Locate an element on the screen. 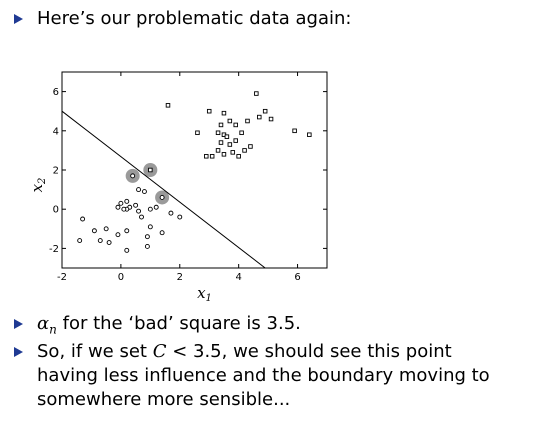 Image resolution: width=535 pixels, height=426 pixels. y-tick-label-1: 0 is located at coordinates (56, 210).